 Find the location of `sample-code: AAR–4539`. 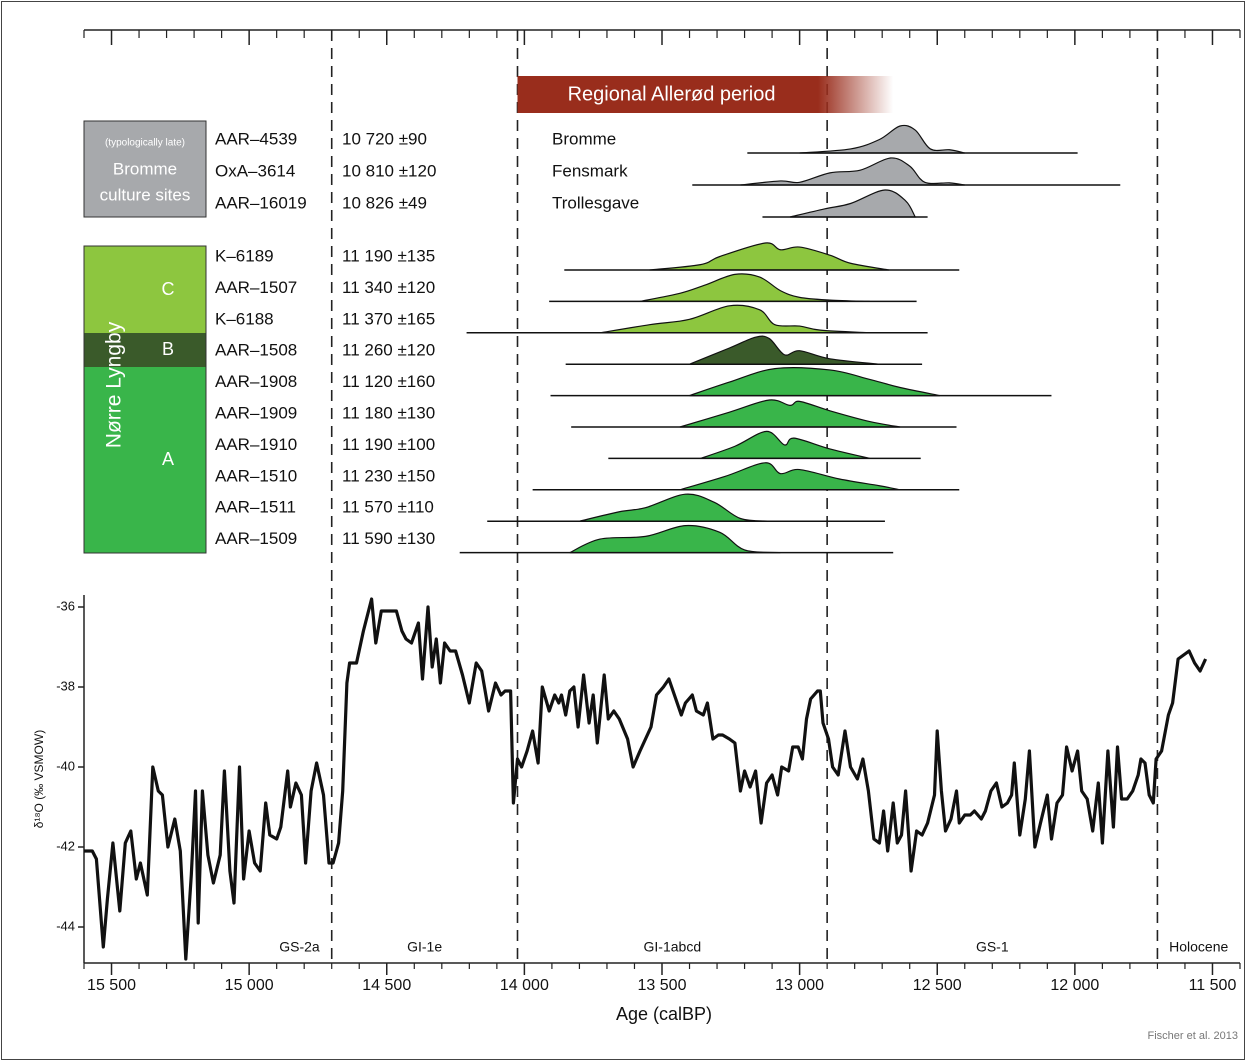

sample-code: AAR–4539 is located at coordinates (256, 138).